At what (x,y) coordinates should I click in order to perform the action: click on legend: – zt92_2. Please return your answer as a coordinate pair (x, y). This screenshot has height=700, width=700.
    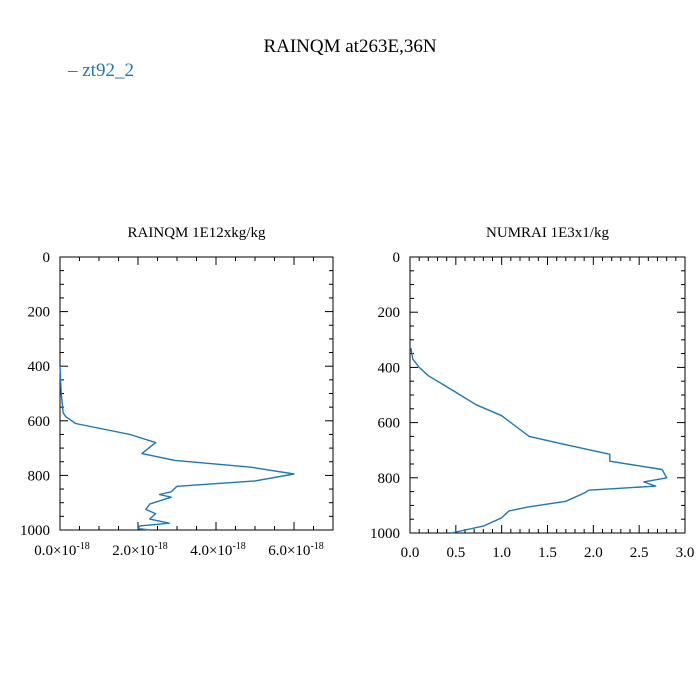
    Looking at the image, I should click on (101, 71).